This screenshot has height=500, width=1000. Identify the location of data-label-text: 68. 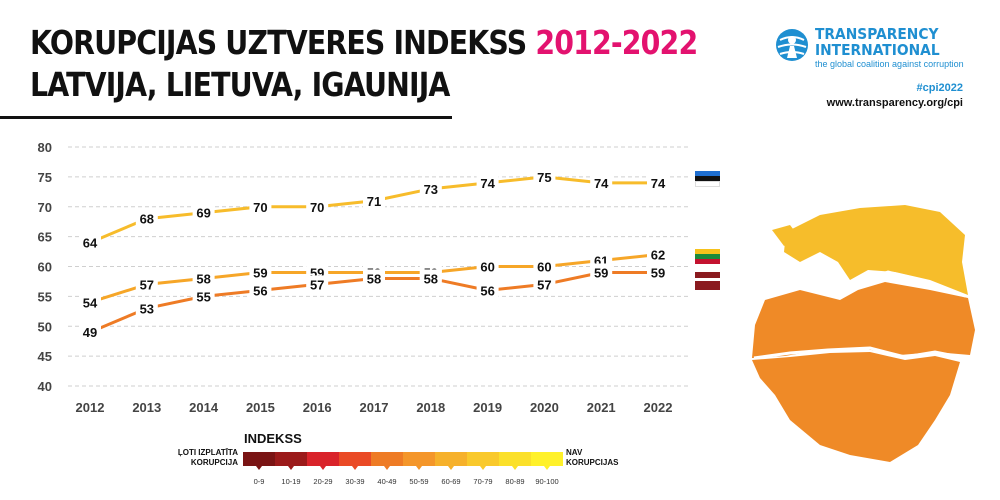
(147, 219).